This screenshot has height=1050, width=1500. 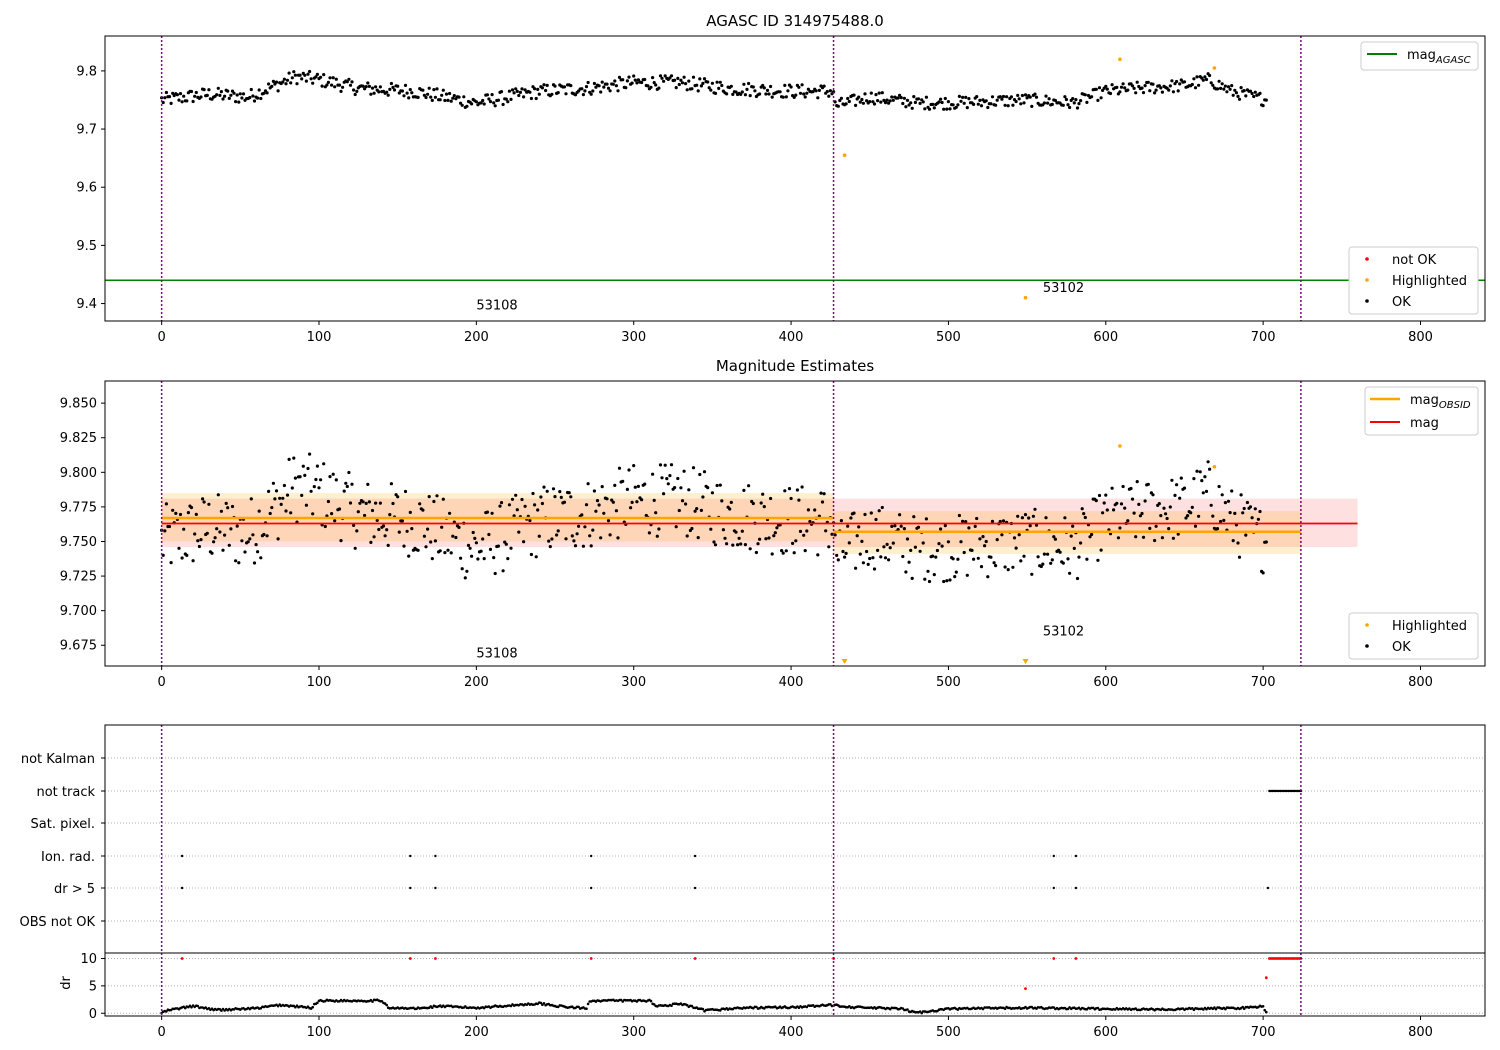 What do you see at coordinates (78, 507) in the screenshot?
I see `p2-ytick-label: 9.775` at bounding box center [78, 507].